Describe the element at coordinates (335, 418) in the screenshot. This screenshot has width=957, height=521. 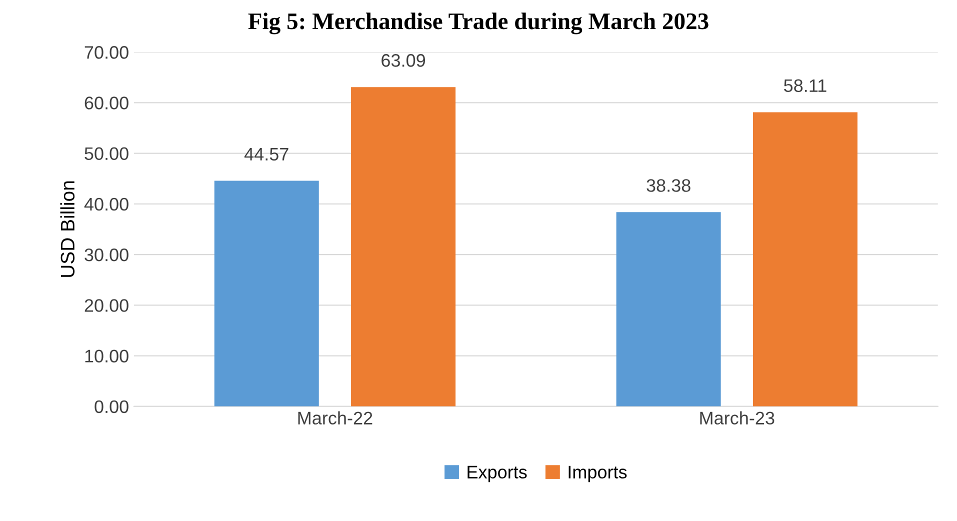
I see `x-tick-label: March-22` at that location.